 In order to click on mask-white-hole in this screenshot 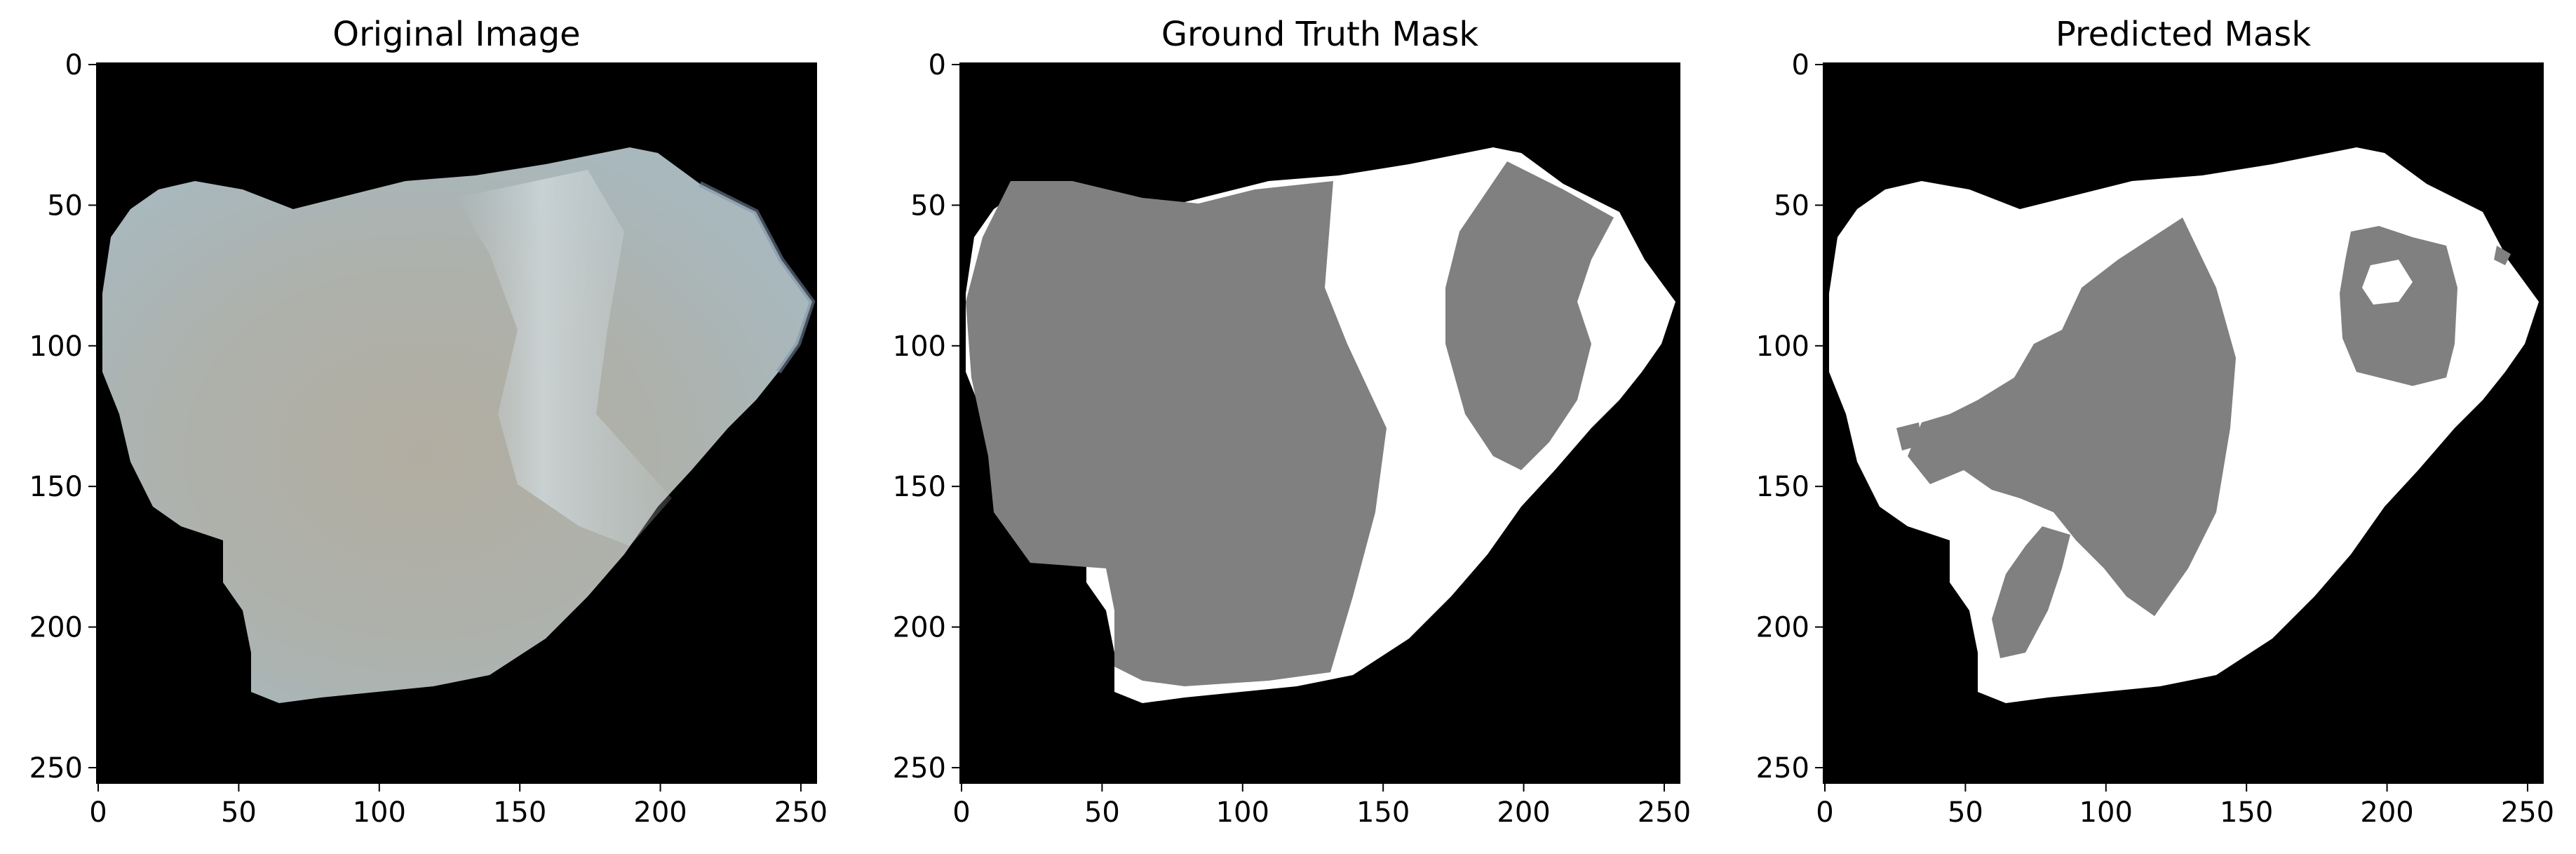, I will do `click(2387, 282)`.